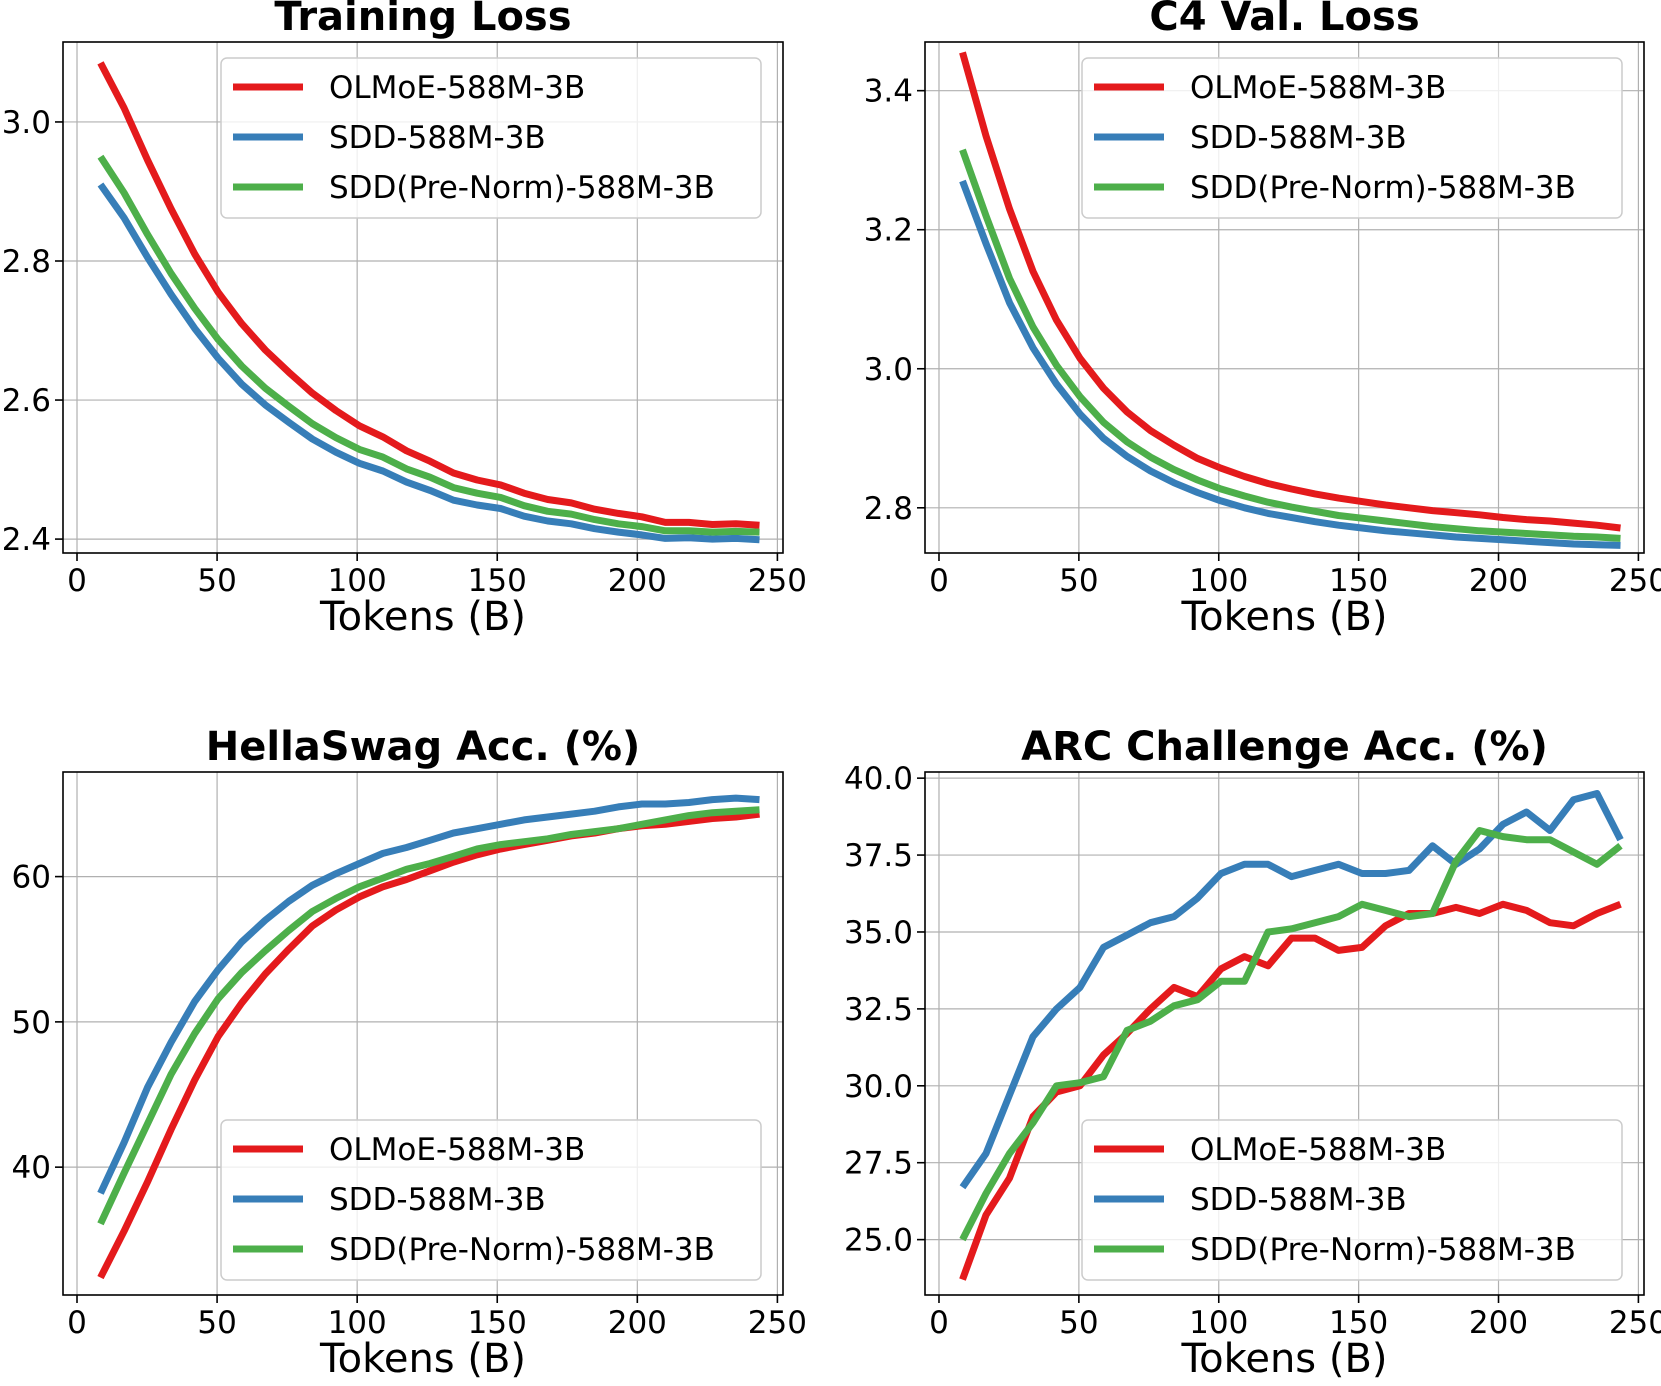  Describe the element at coordinates (878, 933) in the screenshot. I see `y-tick-label: 35.0` at that location.